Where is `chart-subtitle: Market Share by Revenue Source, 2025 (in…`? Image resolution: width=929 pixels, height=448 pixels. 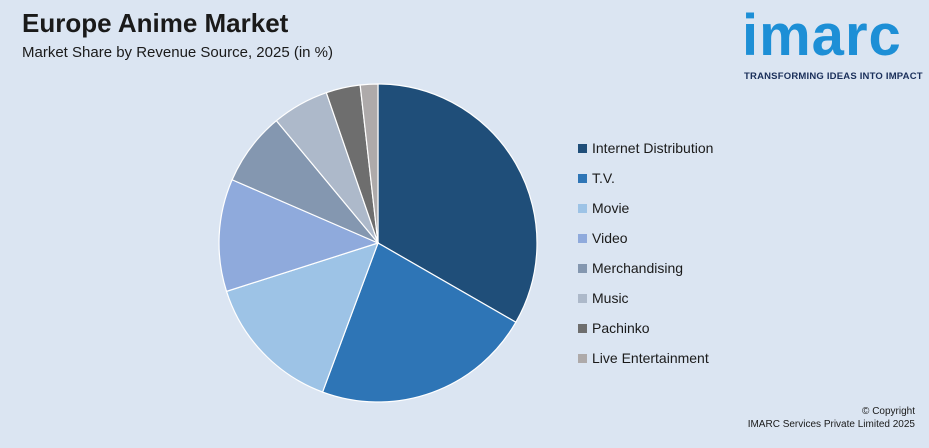 chart-subtitle: Market Share by Revenue Source, 2025 (in… is located at coordinates (177, 52).